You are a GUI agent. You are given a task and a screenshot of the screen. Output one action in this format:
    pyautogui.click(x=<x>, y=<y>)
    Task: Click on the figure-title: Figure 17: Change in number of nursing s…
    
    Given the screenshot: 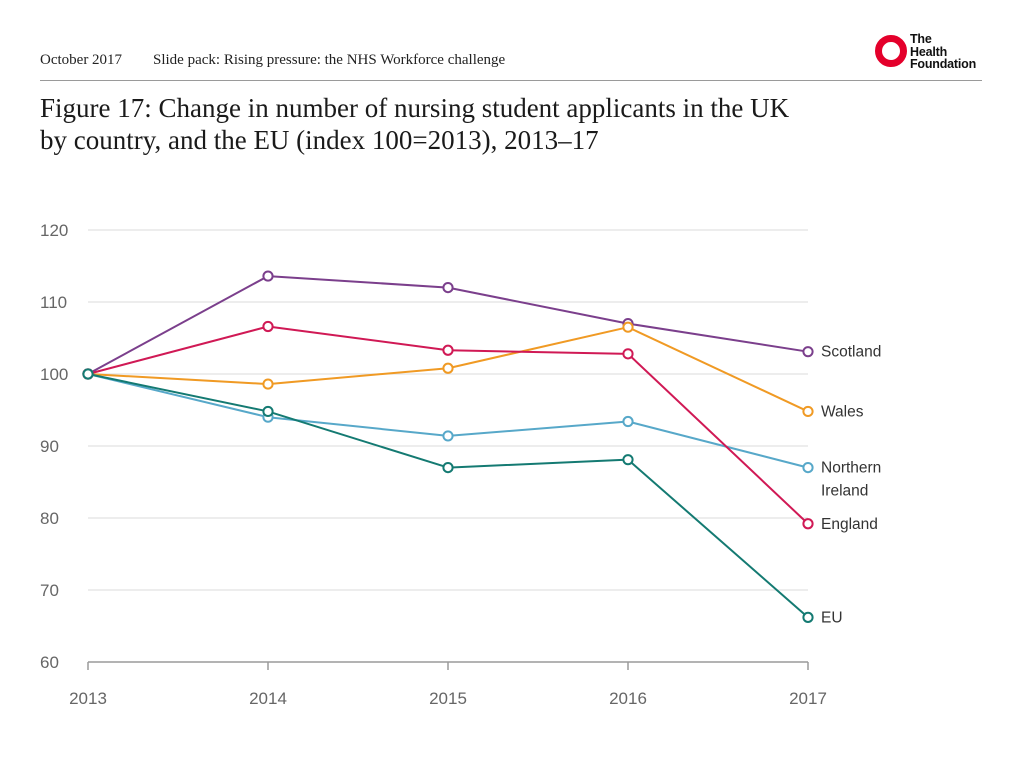 What is the action you would take?
    pyautogui.click(x=490, y=124)
    